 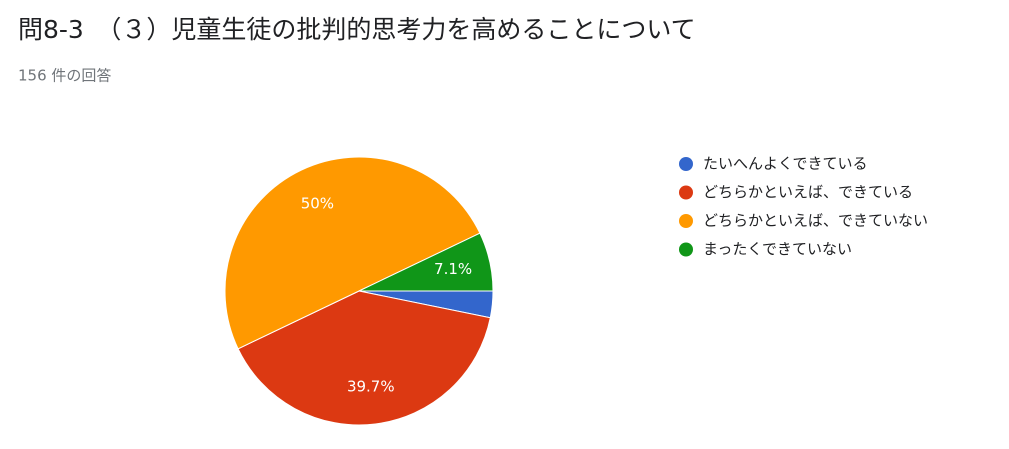 What do you see at coordinates (317, 203) in the screenshot?
I see `slice-label: 50%` at bounding box center [317, 203].